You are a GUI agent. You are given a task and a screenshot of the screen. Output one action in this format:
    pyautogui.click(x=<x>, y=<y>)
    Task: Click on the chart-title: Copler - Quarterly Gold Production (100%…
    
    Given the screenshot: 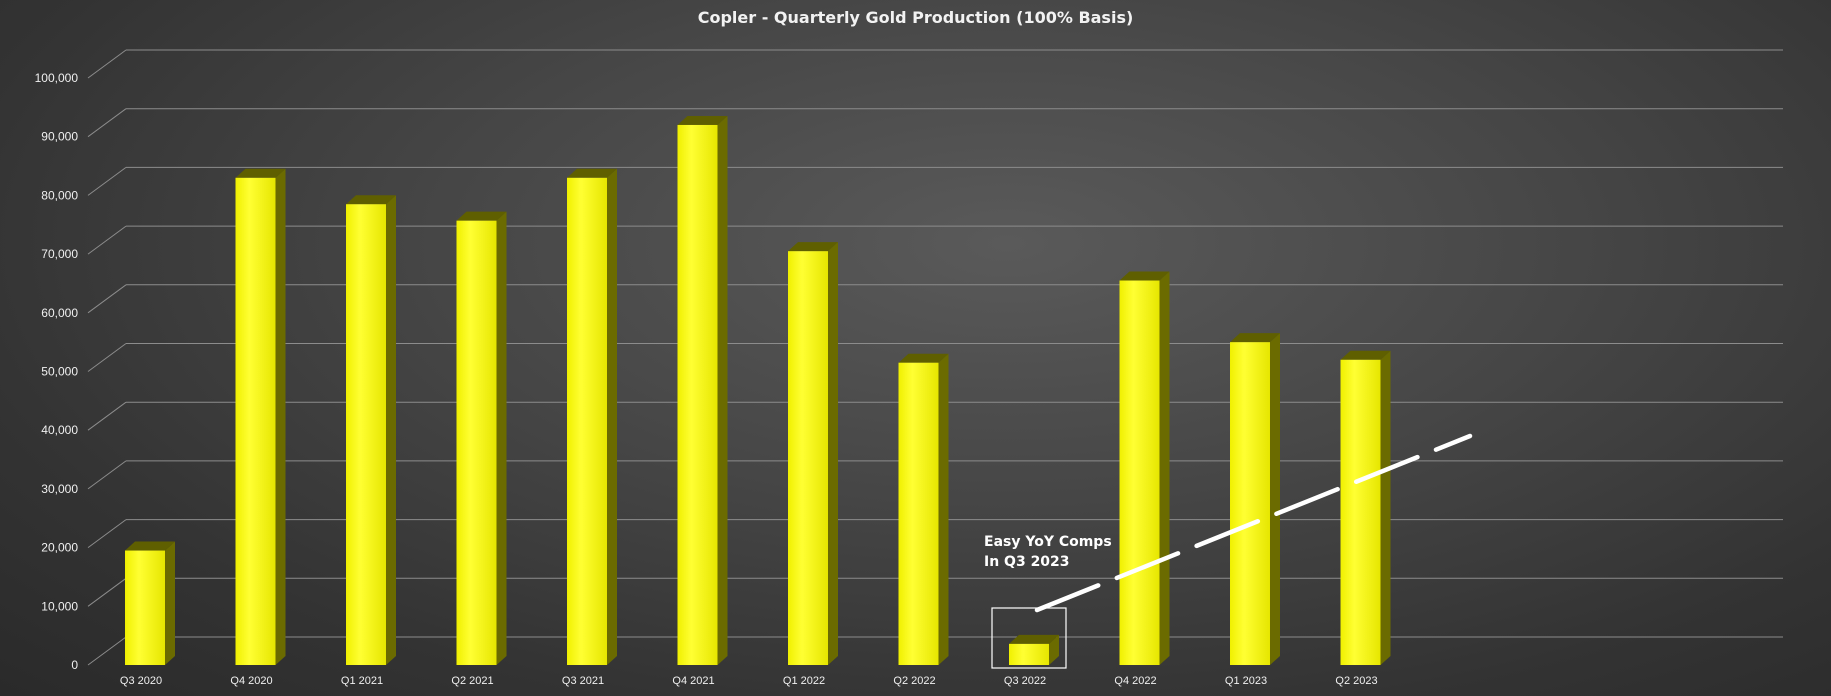 What is the action you would take?
    pyautogui.click(x=915, y=17)
    